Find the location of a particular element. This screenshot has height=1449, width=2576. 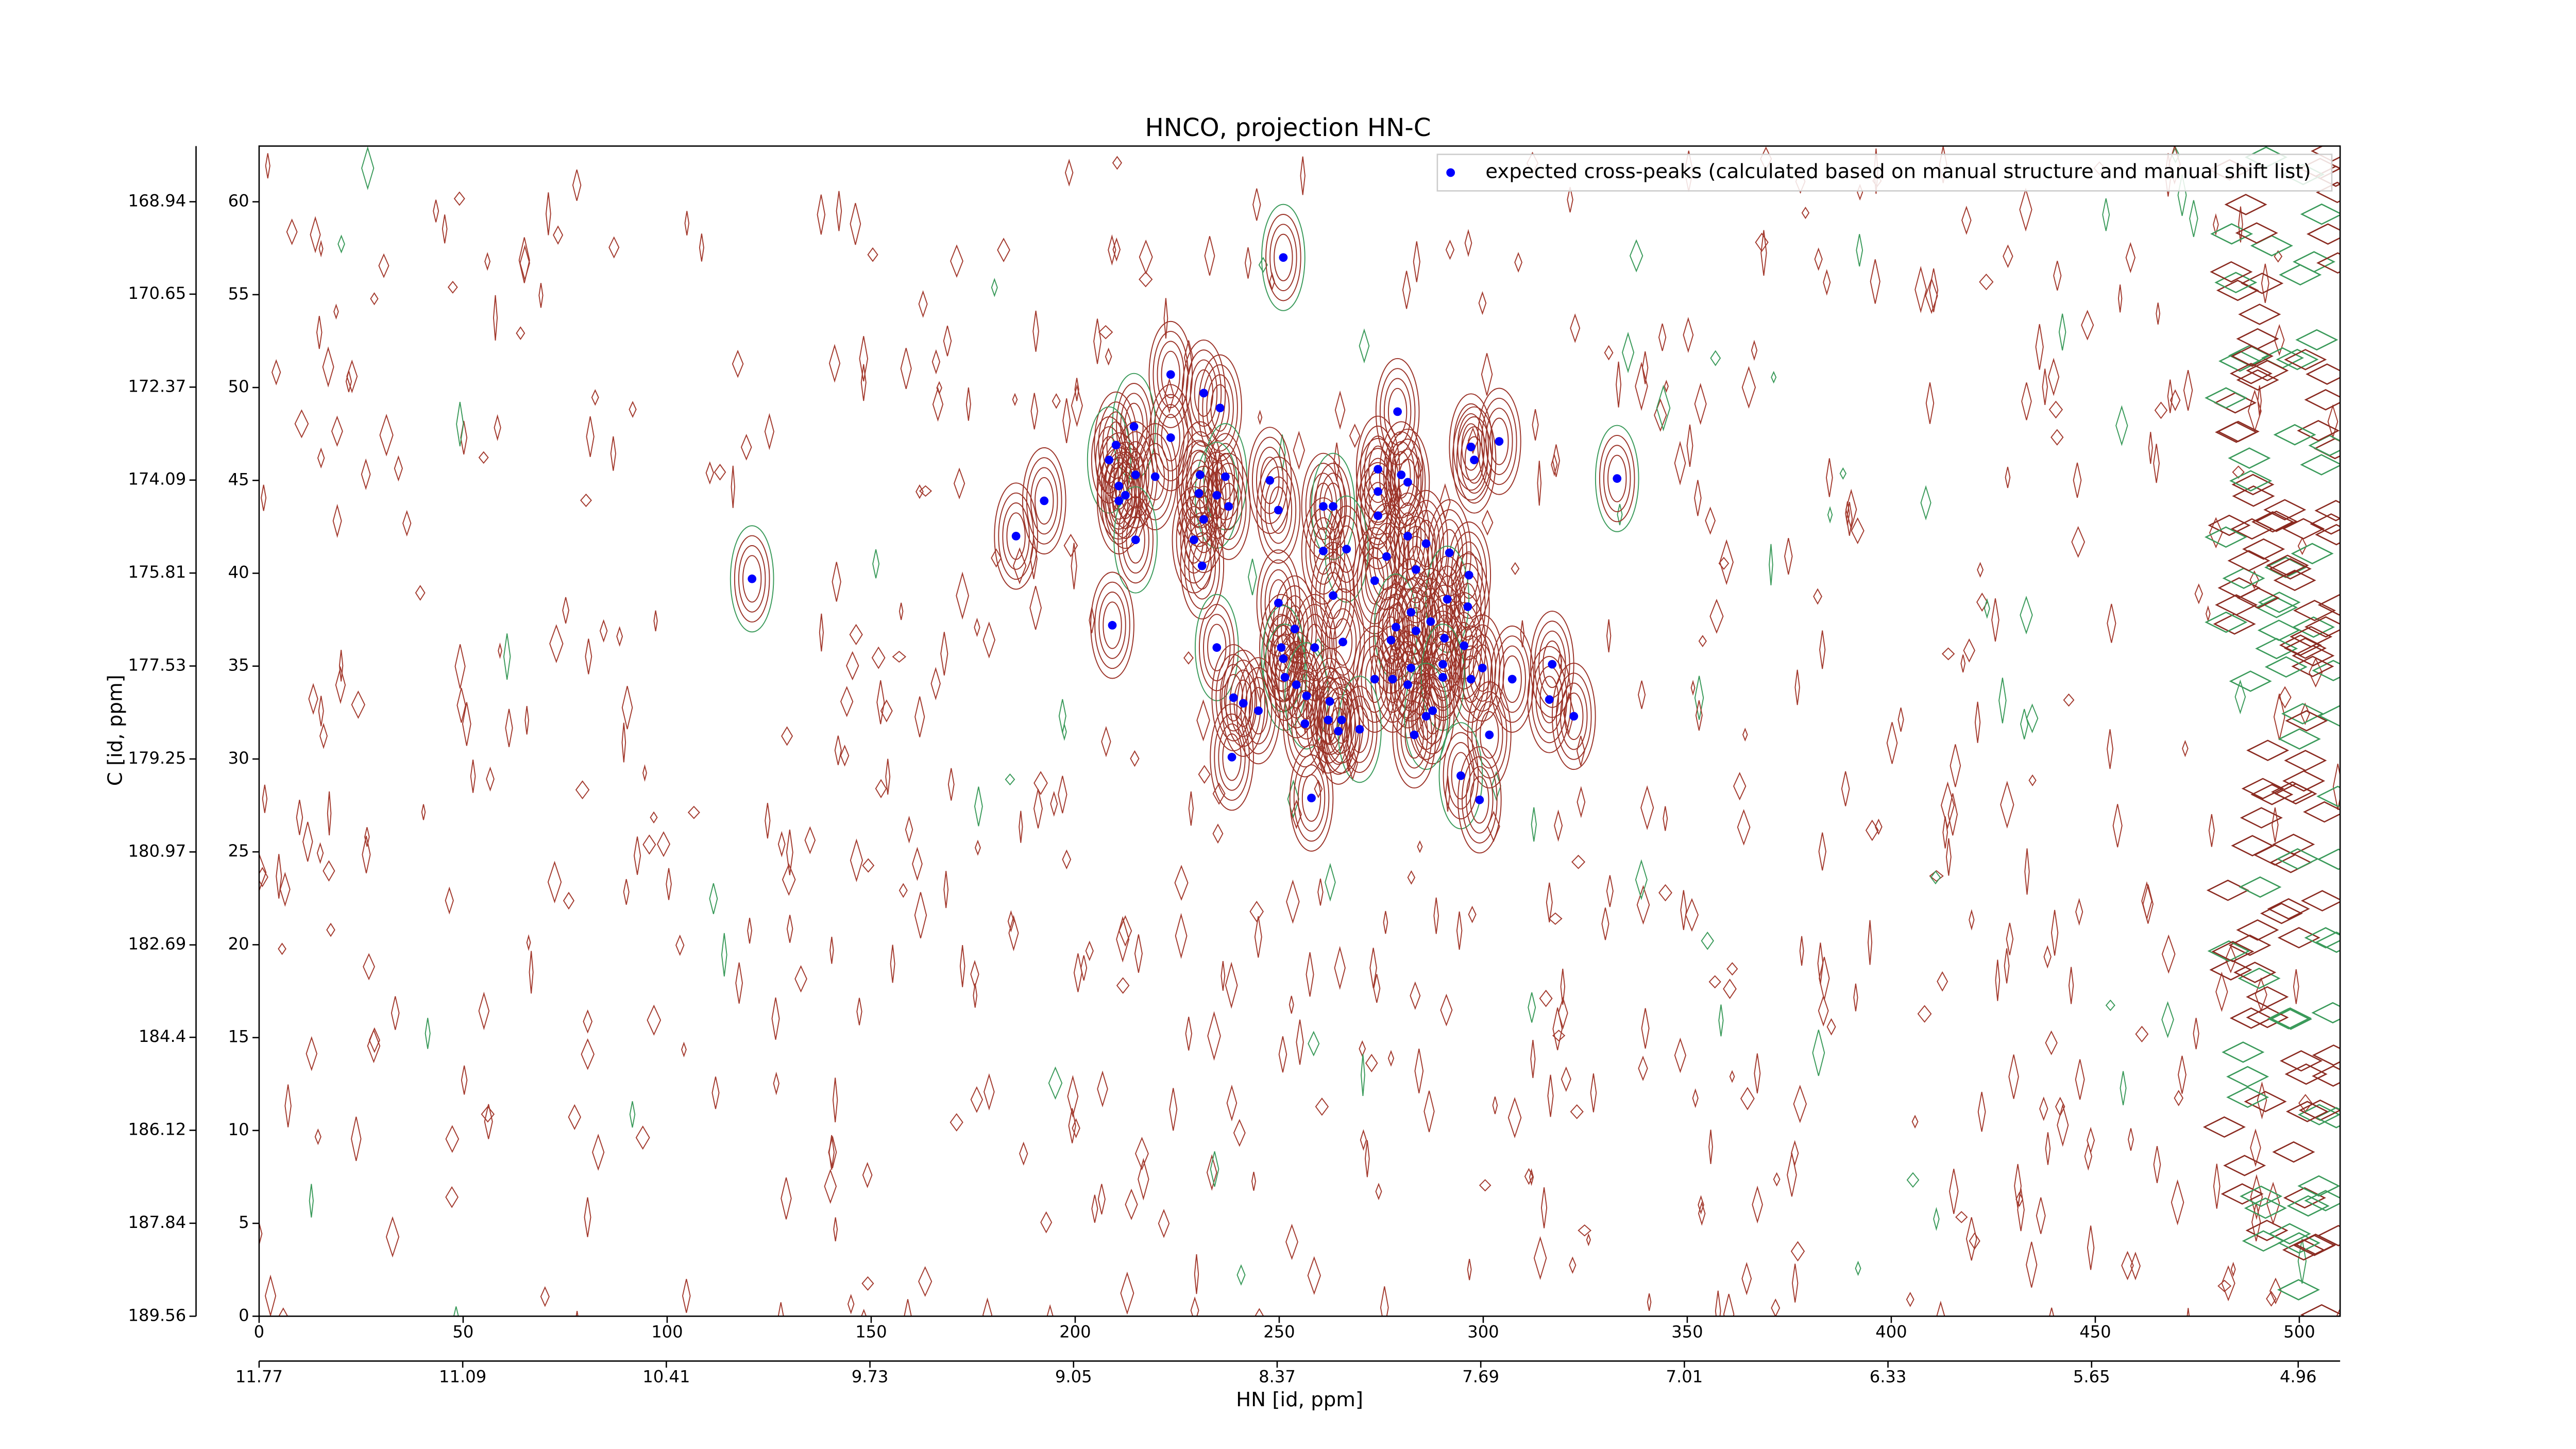

x-axis-label: HN [id, ppm] is located at coordinates (1299, 1399).